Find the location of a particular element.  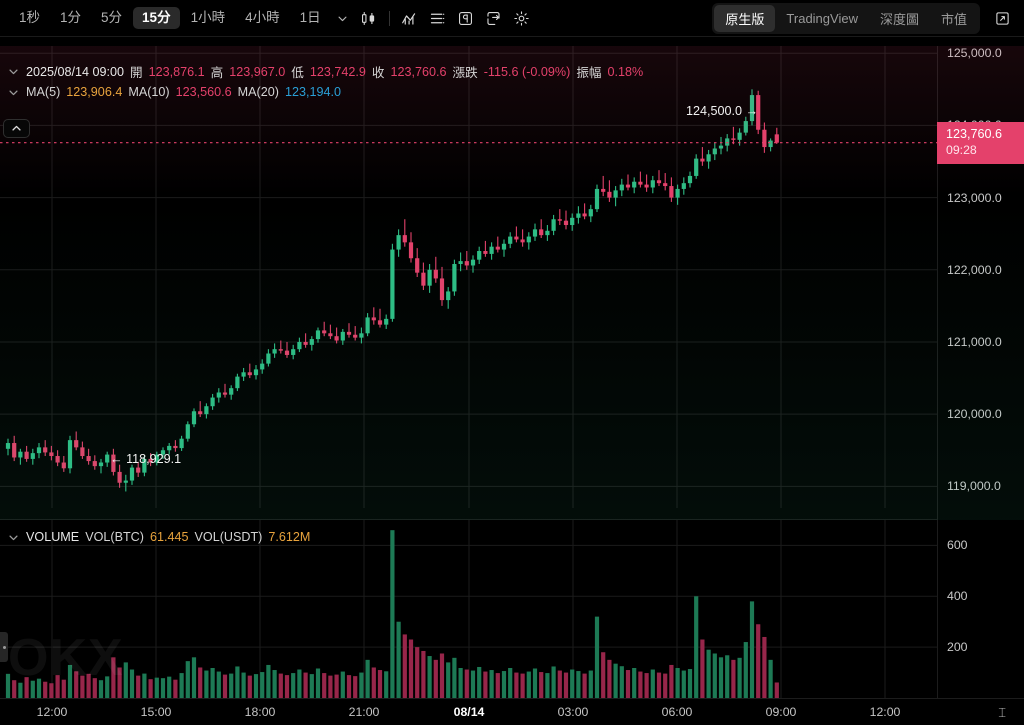

collapse-ohlc-icon is located at coordinates (13, 71).